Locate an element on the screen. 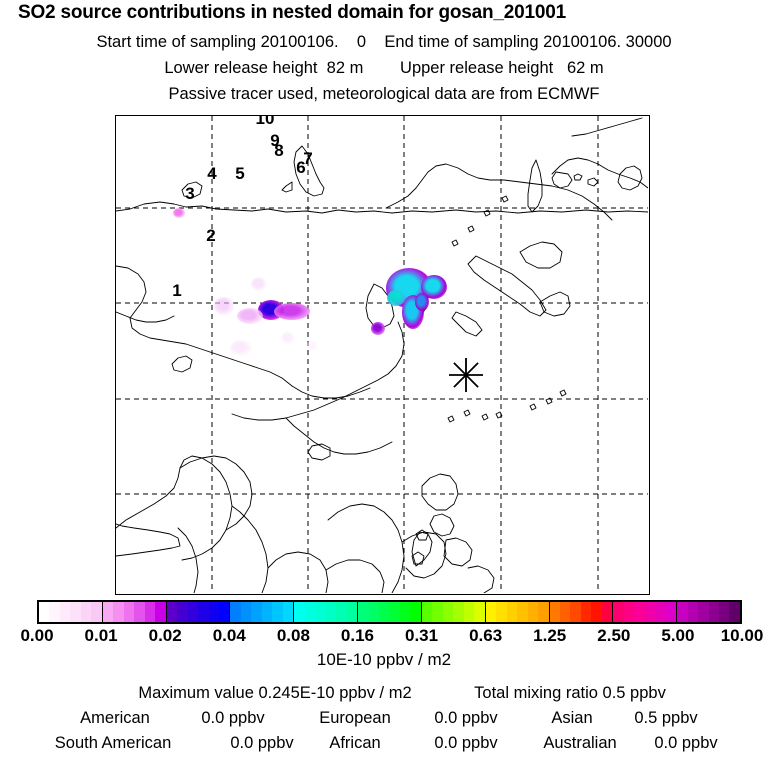 This screenshot has height=768, width=768. summary-cell-1-1: 0.0 ppbv is located at coordinates (233, 718).